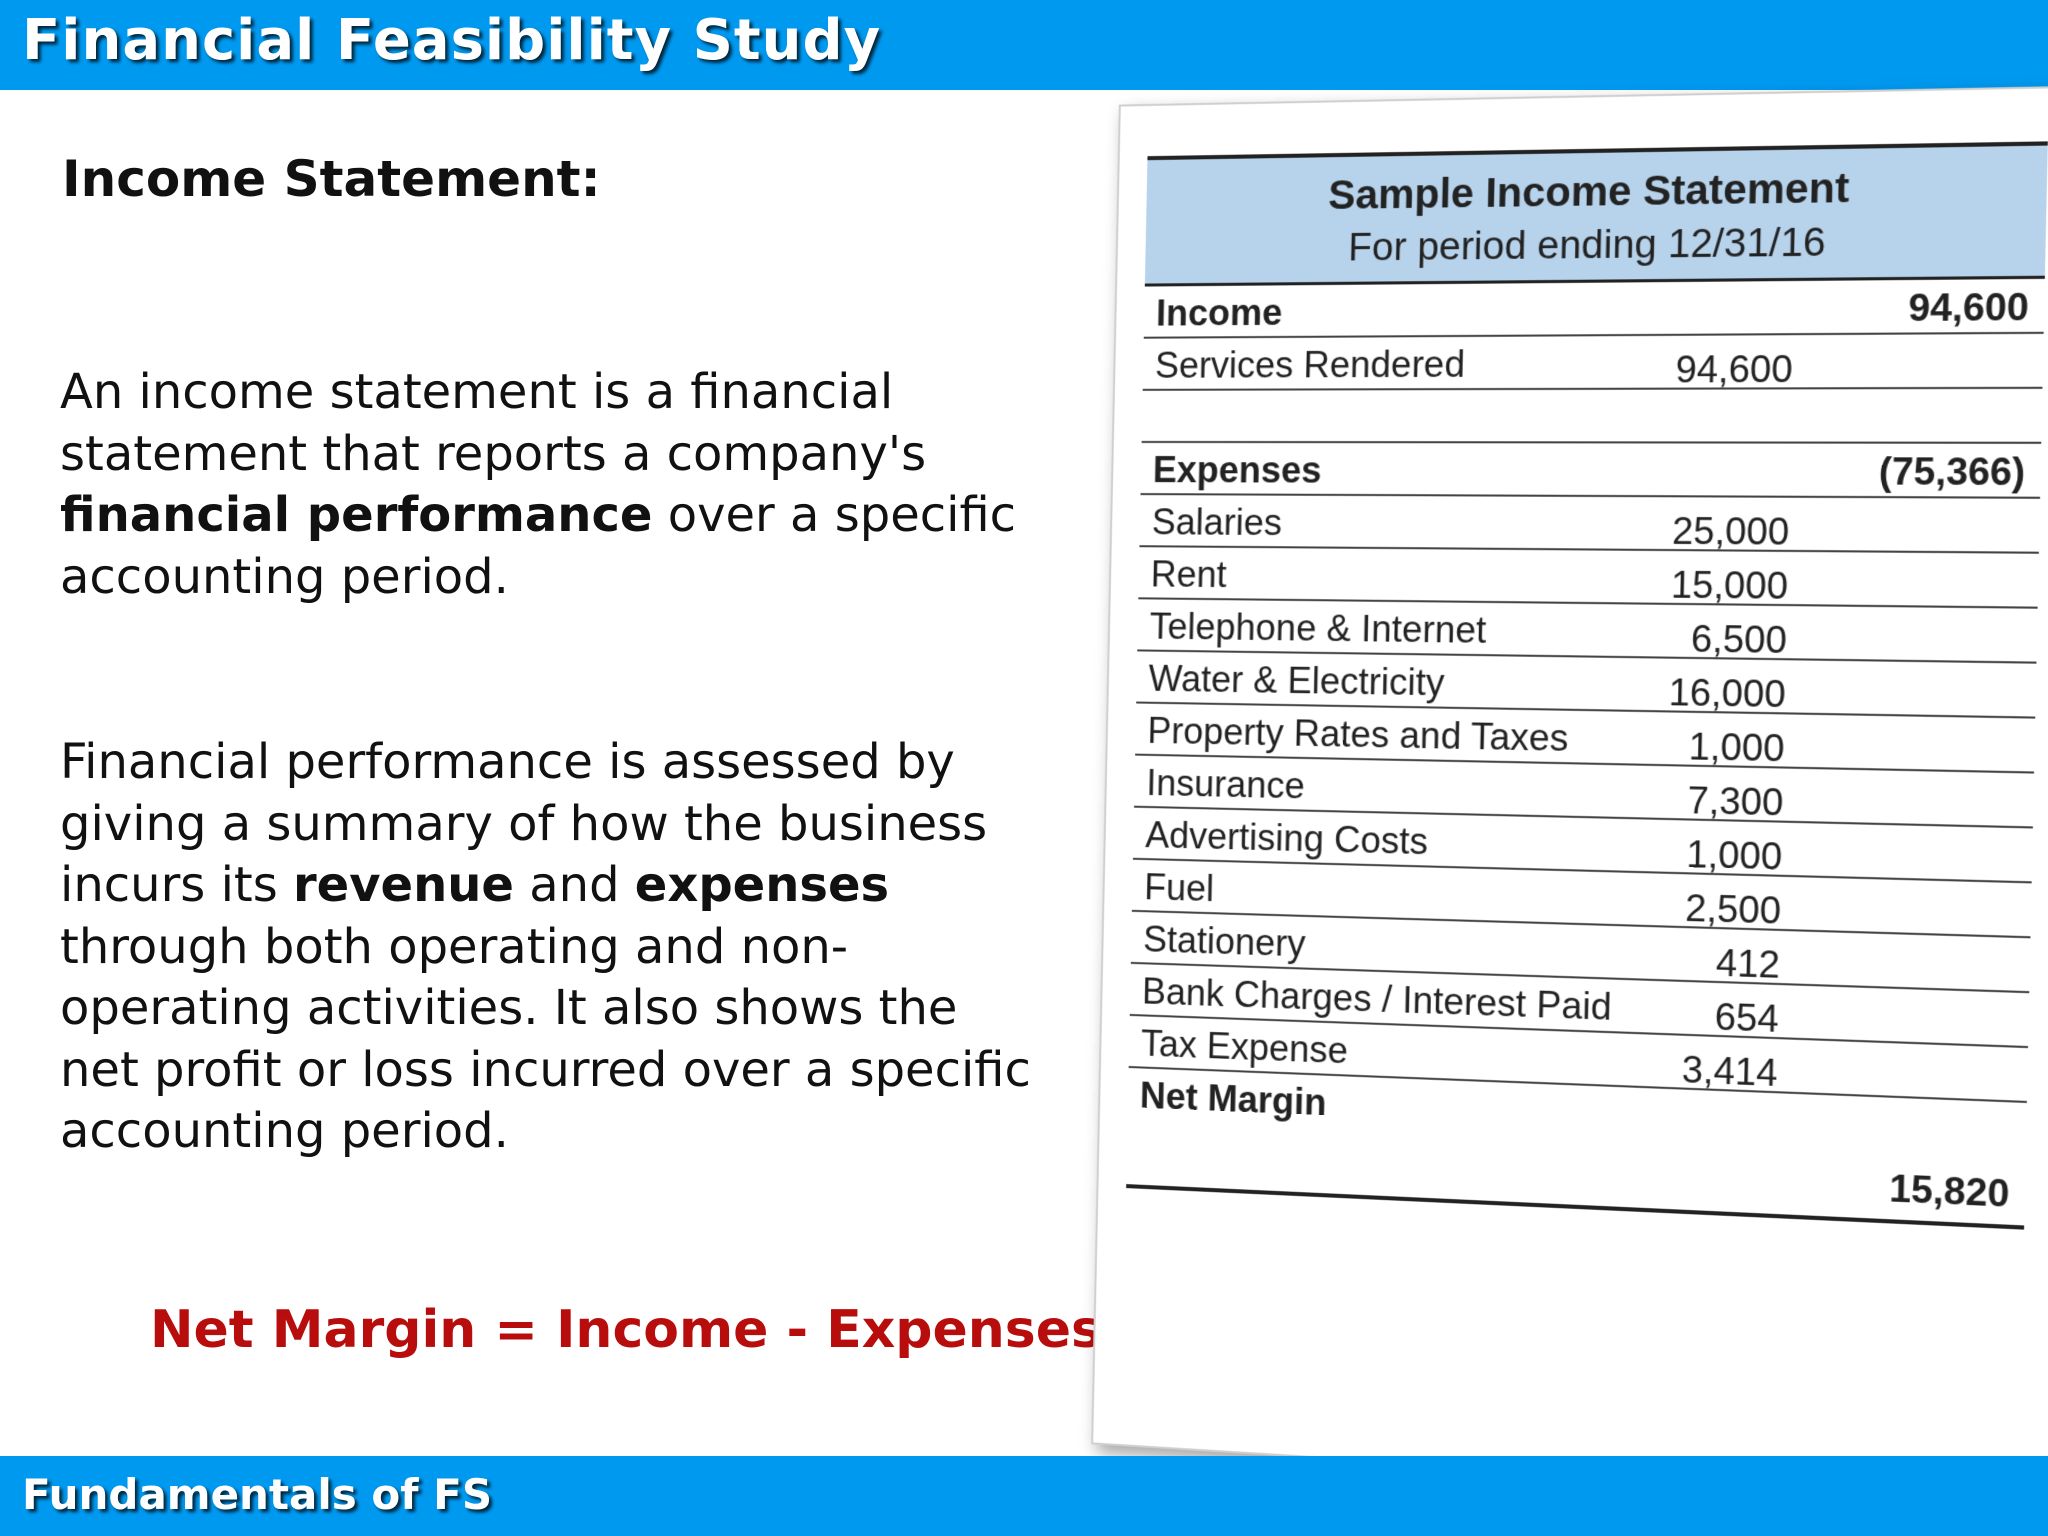 This screenshot has height=1536, width=2048. What do you see at coordinates (403, 885) in the screenshot?
I see `para2-bold-revenue: revenue` at bounding box center [403, 885].